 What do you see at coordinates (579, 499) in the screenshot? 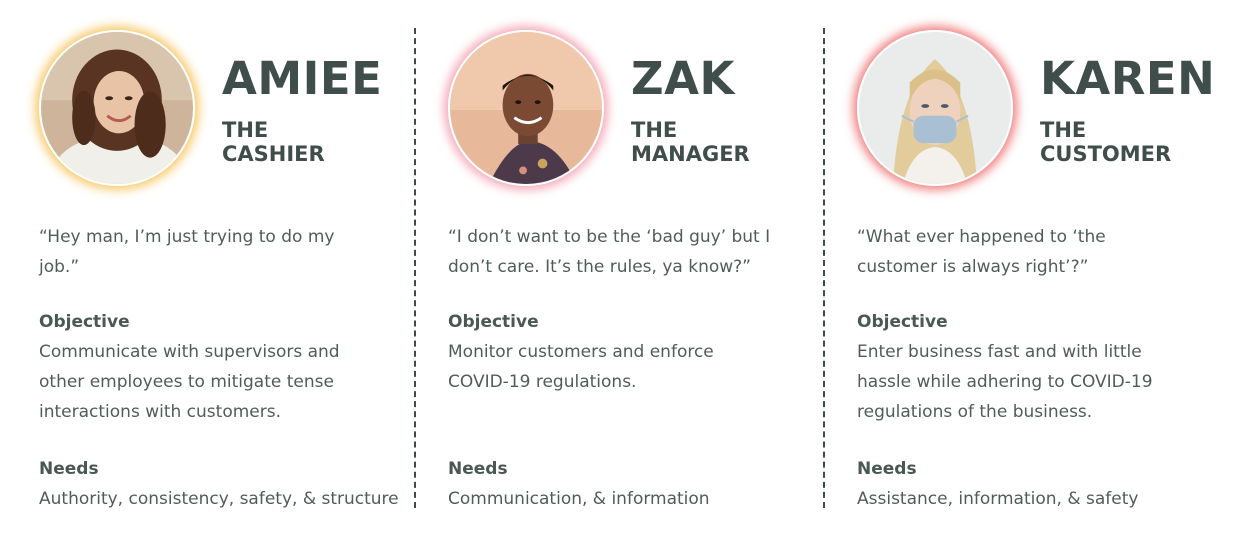
I see `needs-text: Communication, & information` at bounding box center [579, 499].